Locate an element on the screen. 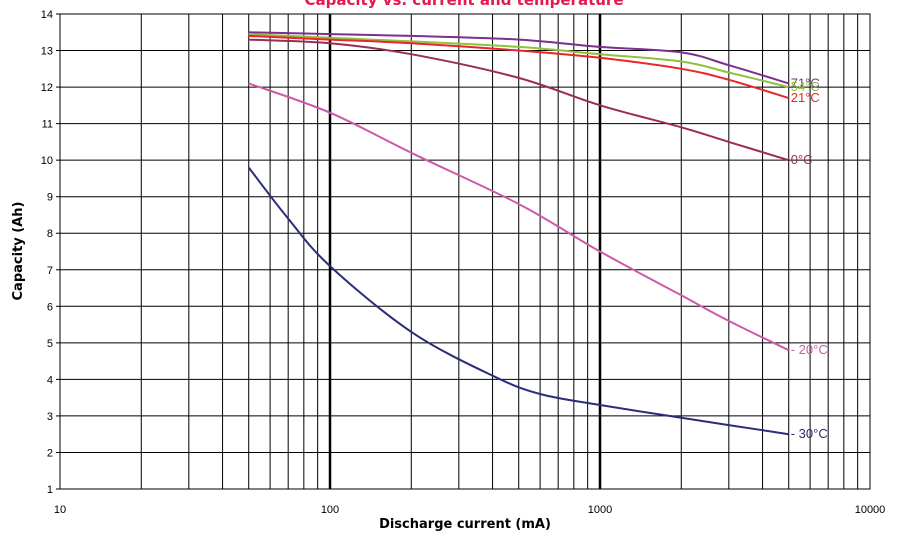 The width and height of the screenshot is (905, 536). y-tick-label: 11 is located at coordinates (47, 125).